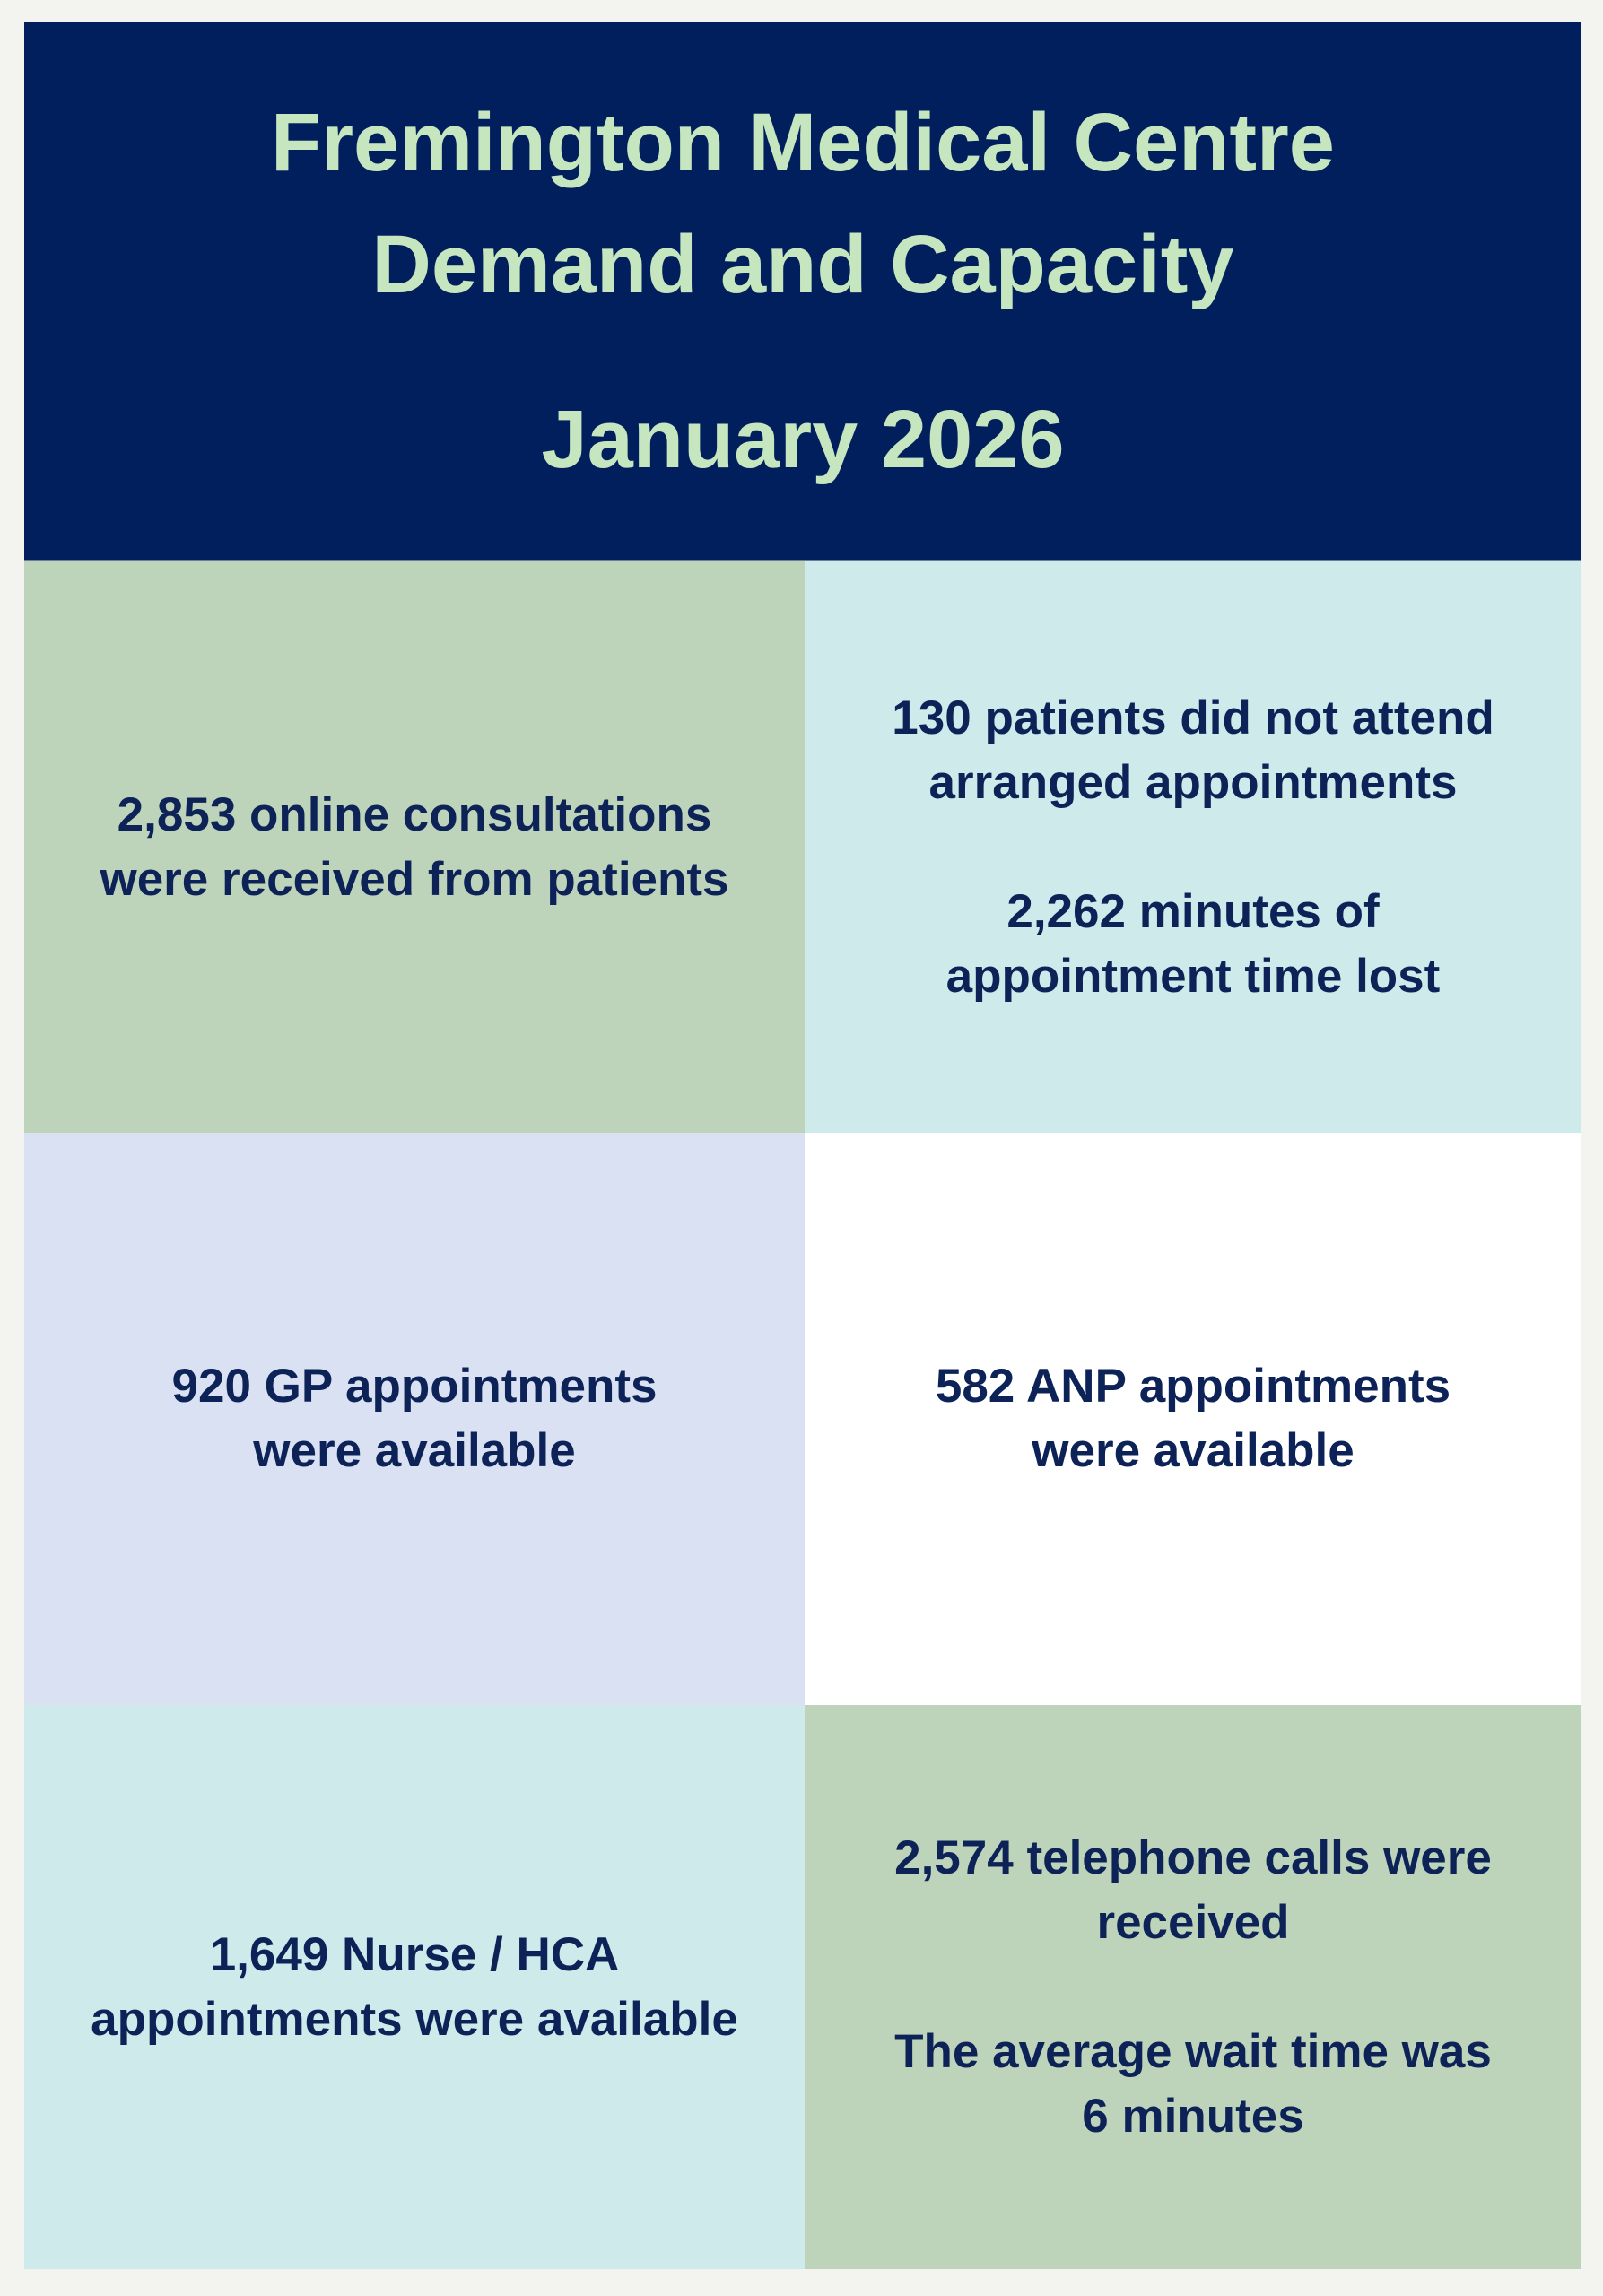 The width and height of the screenshot is (1603, 2296). I want to click on period-title: January 2026, so click(803, 439).